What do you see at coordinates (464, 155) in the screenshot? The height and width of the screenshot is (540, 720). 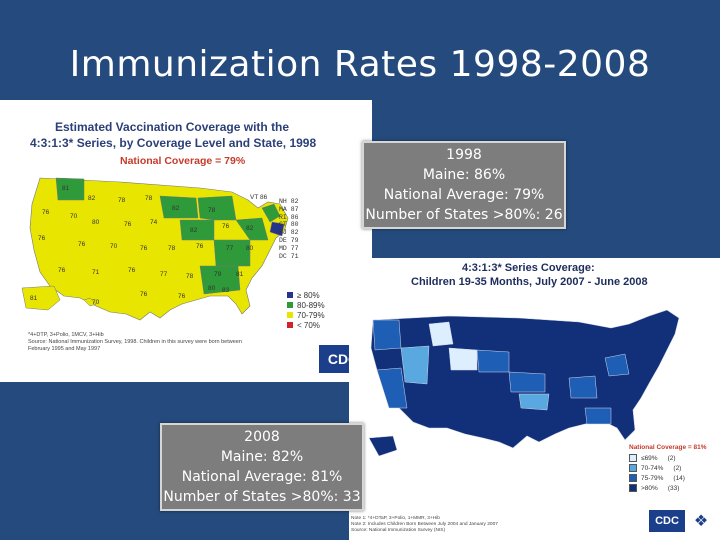 I see `callout-year: 1998` at bounding box center [464, 155].